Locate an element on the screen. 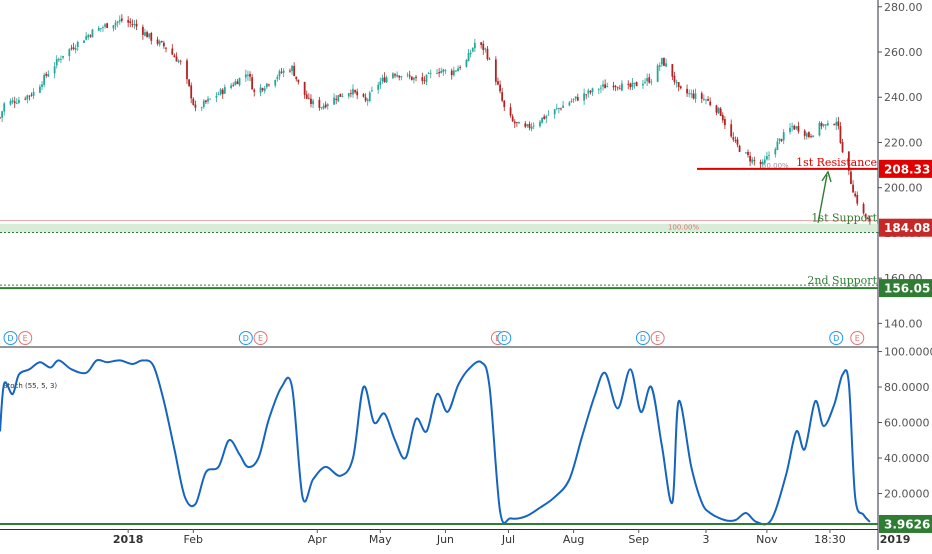 The height and width of the screenshot is (554, 932). stoch-value-tag-box is located at coordinates (905, 523).